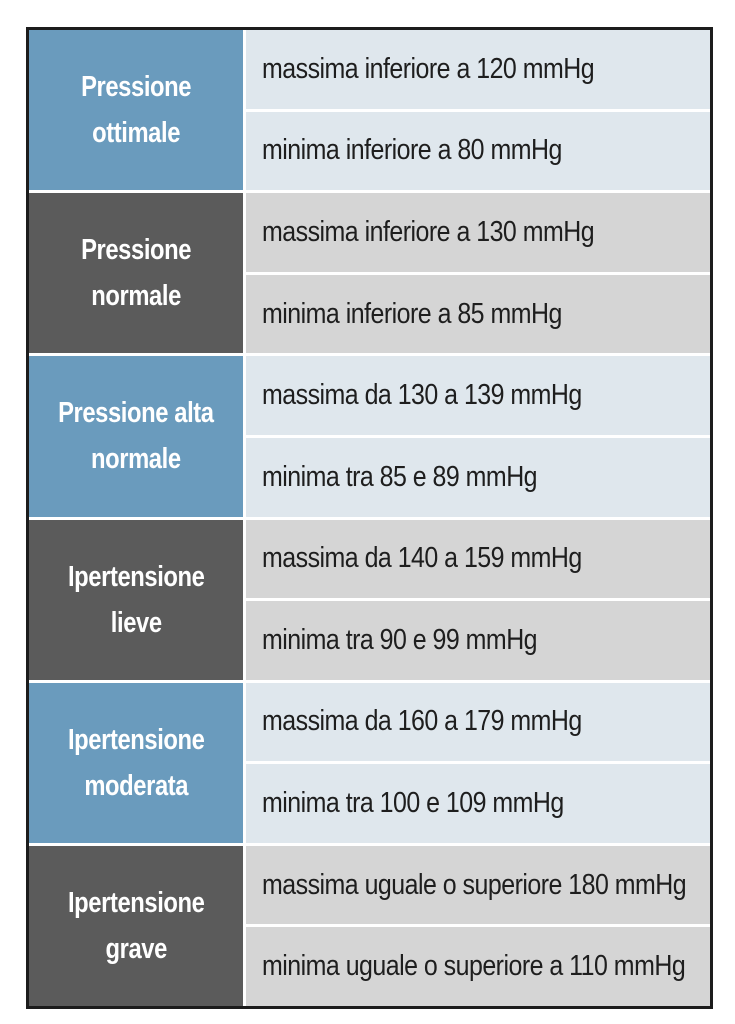  Describe the element at coordinates (136, 948) in the screenshot. I see `category-label-line: grave` at that location.